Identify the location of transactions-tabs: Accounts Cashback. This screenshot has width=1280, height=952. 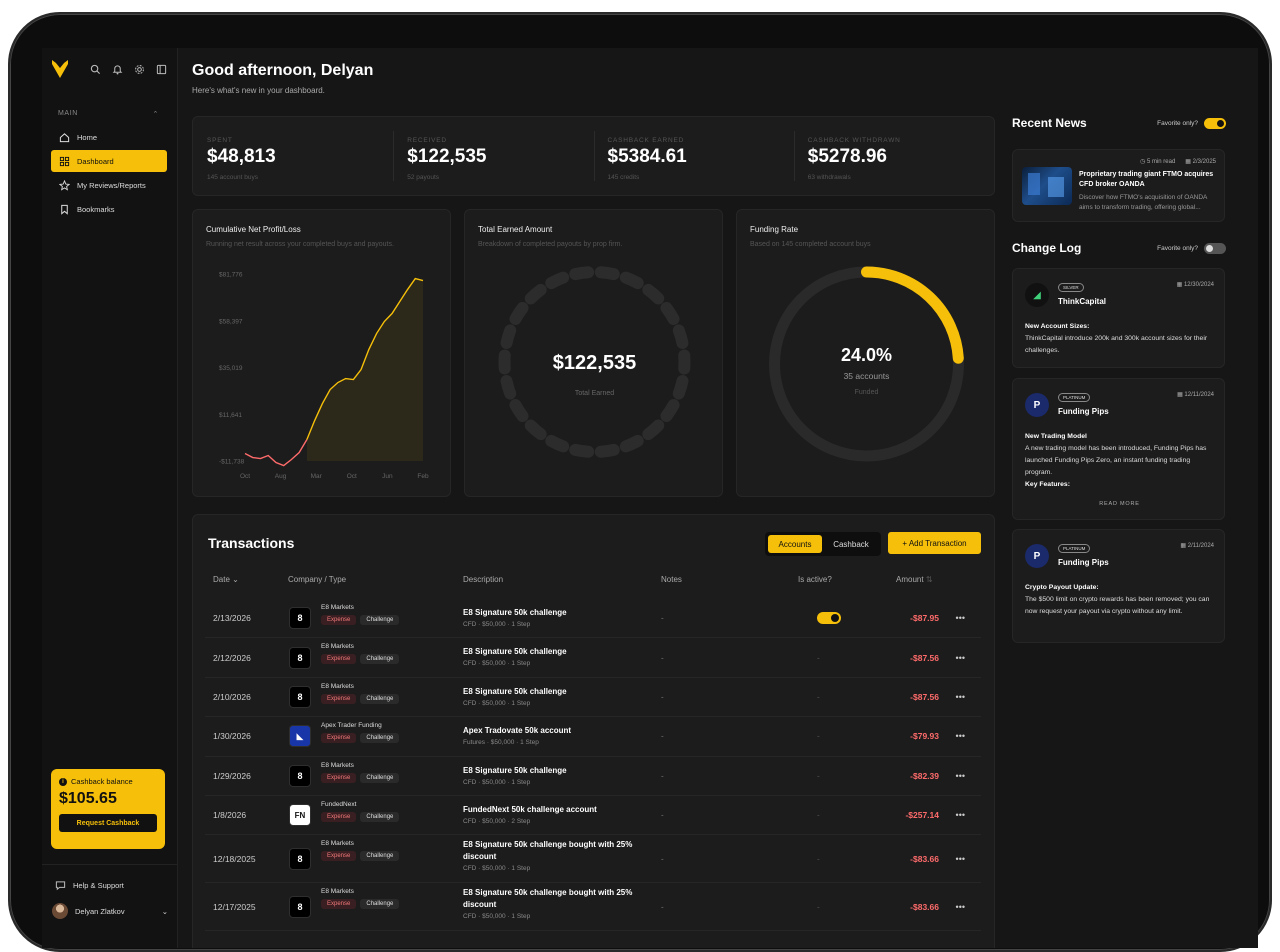
(823, 544).